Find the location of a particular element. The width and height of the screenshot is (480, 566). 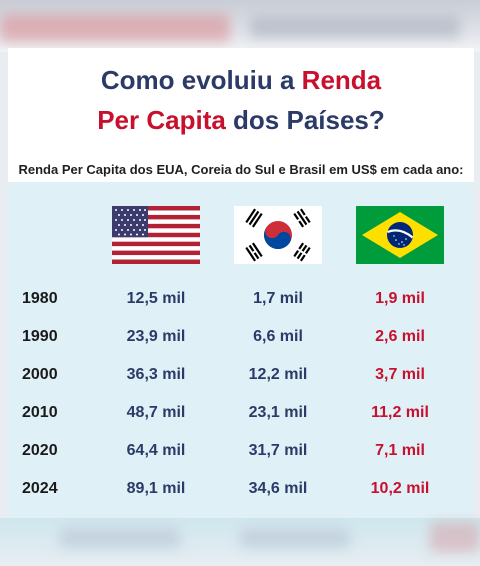

usa-value-cell: 12,5 mil is located at coordinates (156, 298).